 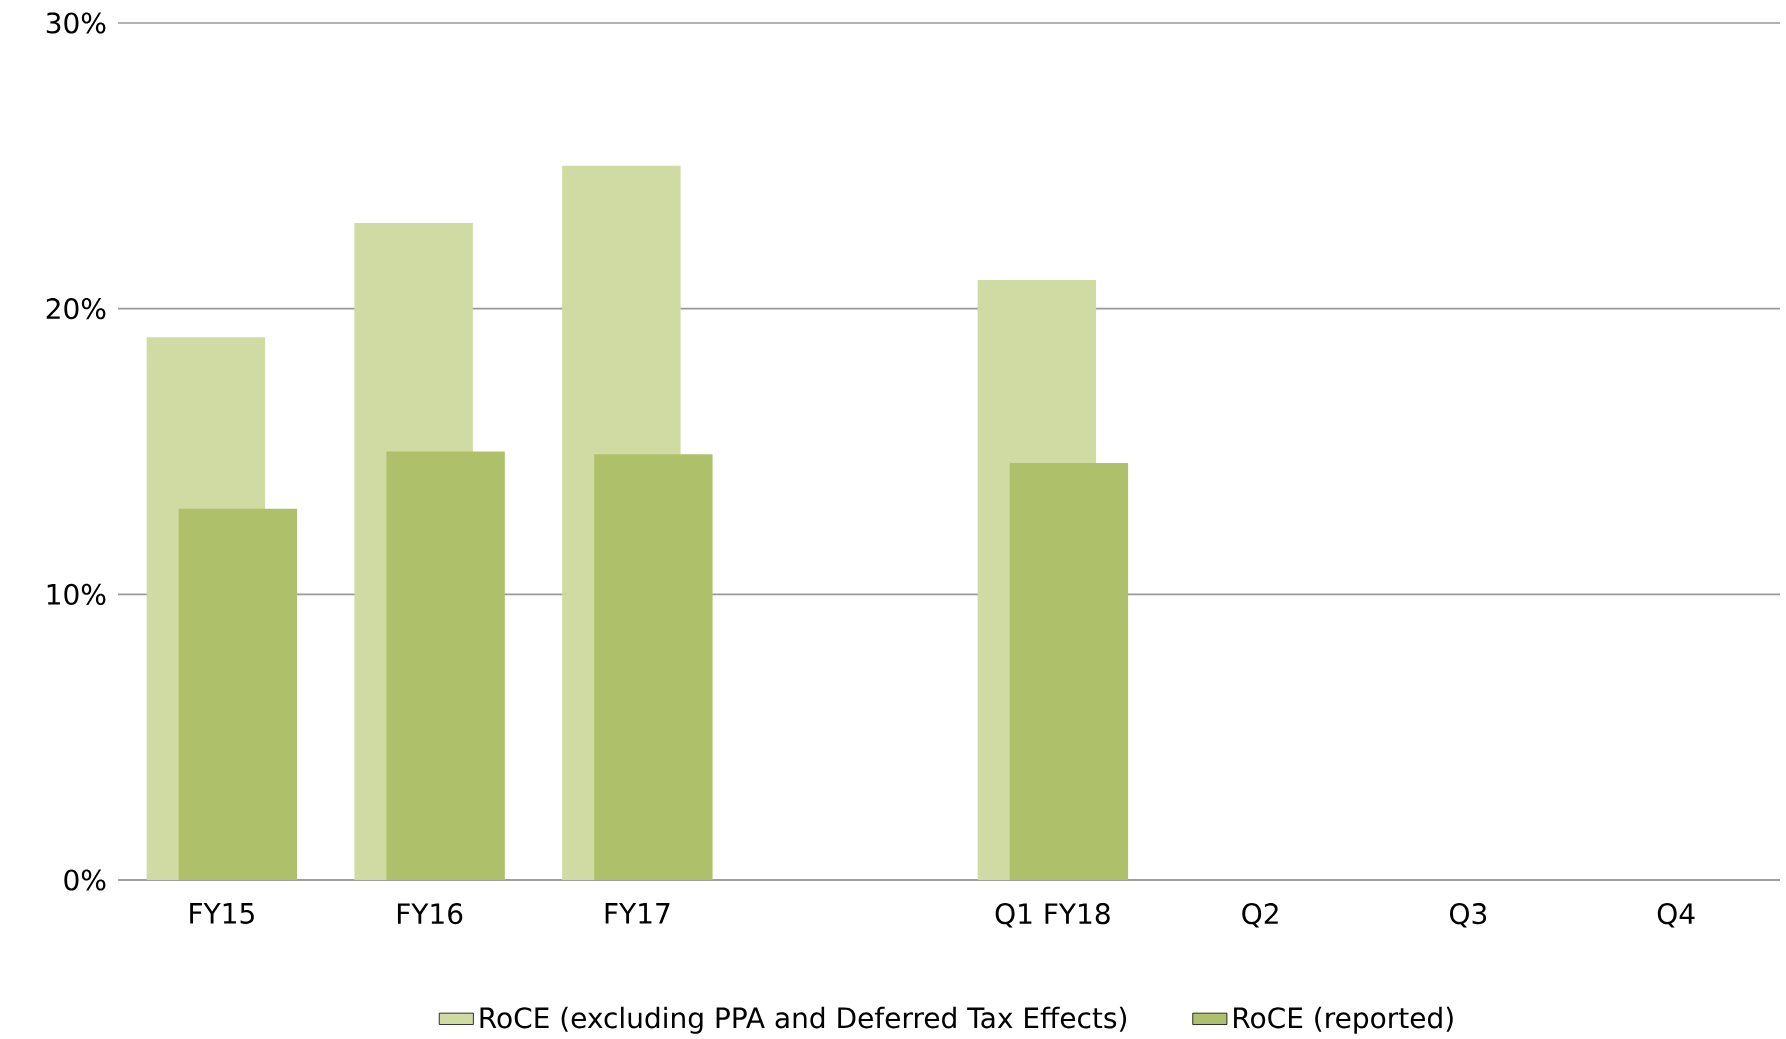 What do you see at coordinates (430, 914) in the screenshot?
I see `x-tick-label: FY16` at bounding box center [430, 914].